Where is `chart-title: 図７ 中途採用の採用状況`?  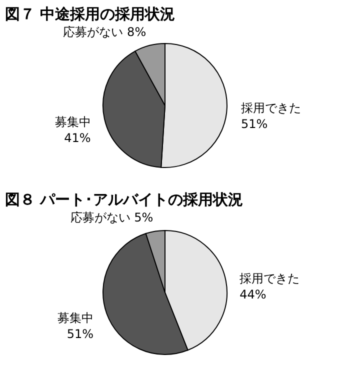
chart-title: 図７ 中途採用の採用状況 is located at coordinates (90, 13).